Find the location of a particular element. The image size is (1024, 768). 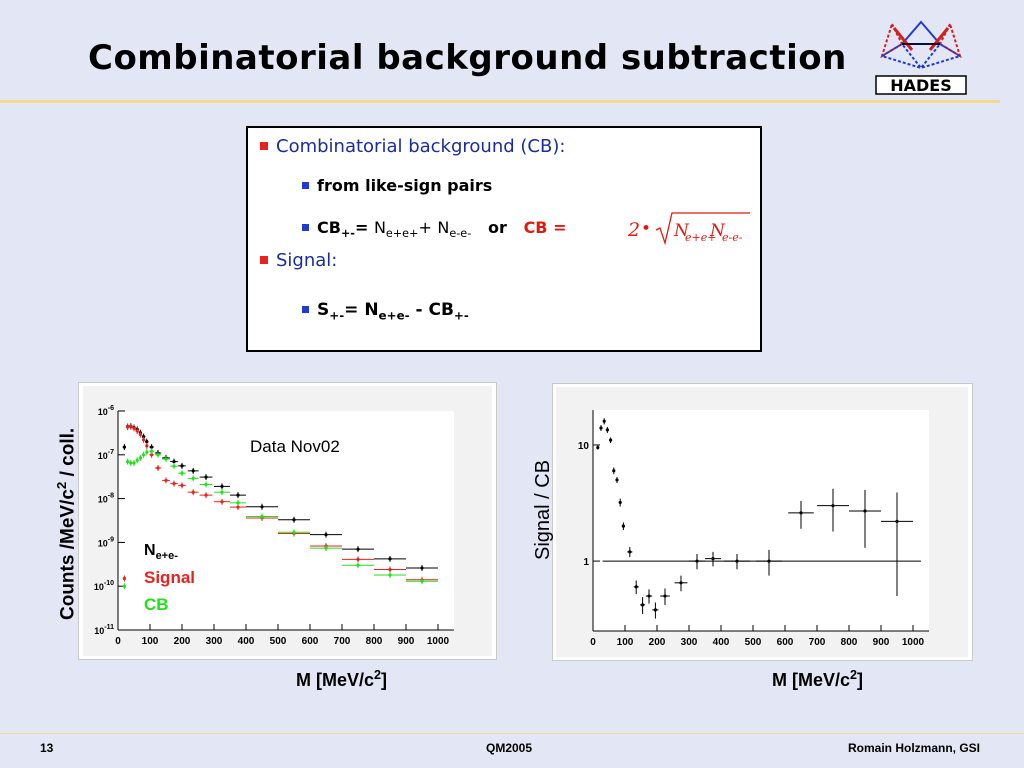

detector-sectors-icon is located at coordinates (921, 45).